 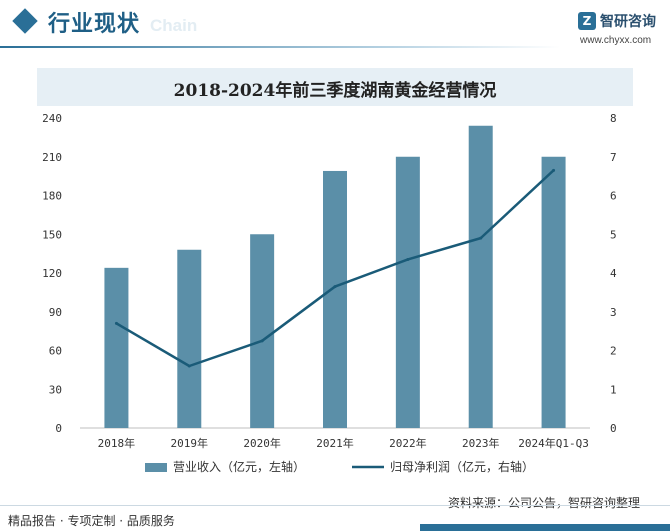 What do you see at coordinates (117, 443) in the screenshot?
I see `x-tick-label: 2018年` at bounding box center [117, 443].